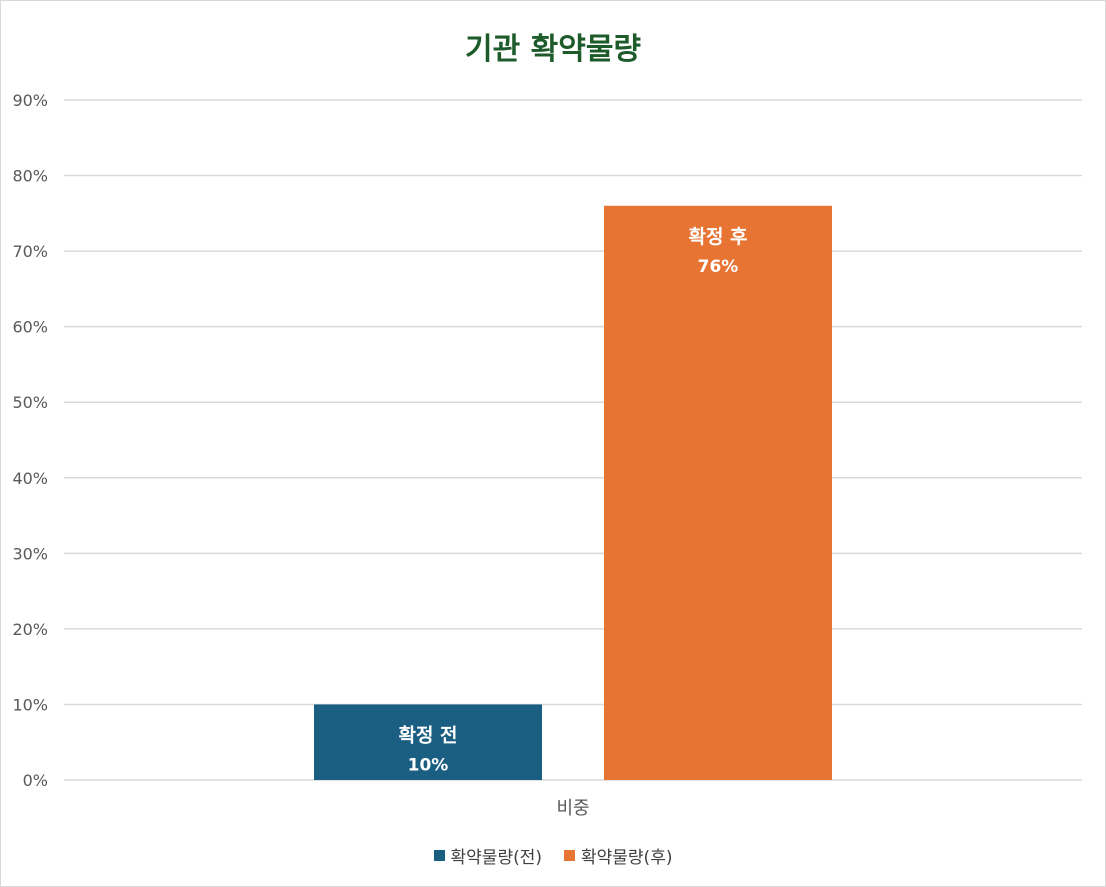  Describe the element at coordinates (428, 765) in the screenshot. I see `data-label-value: 10%` at that location.